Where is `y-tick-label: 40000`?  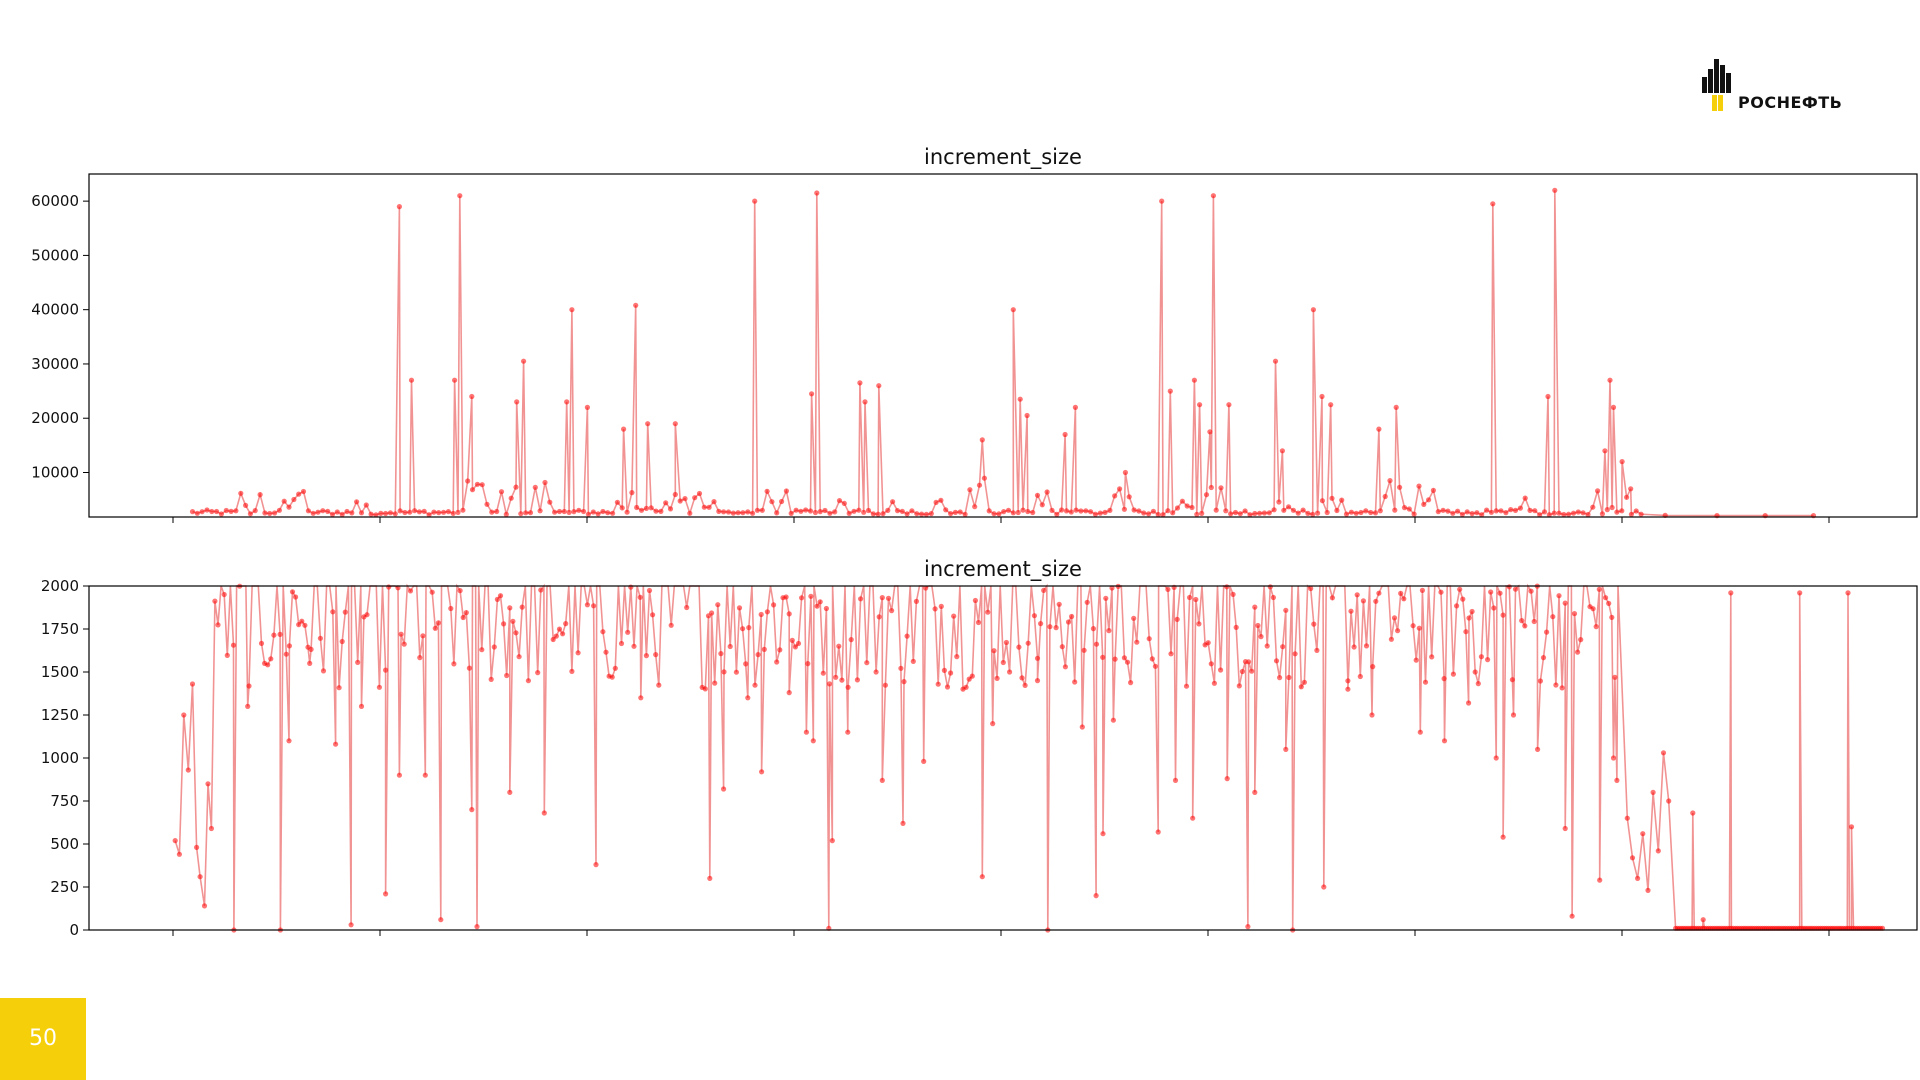 y-tick-label: 40000 is located at coordinates (55, 310).